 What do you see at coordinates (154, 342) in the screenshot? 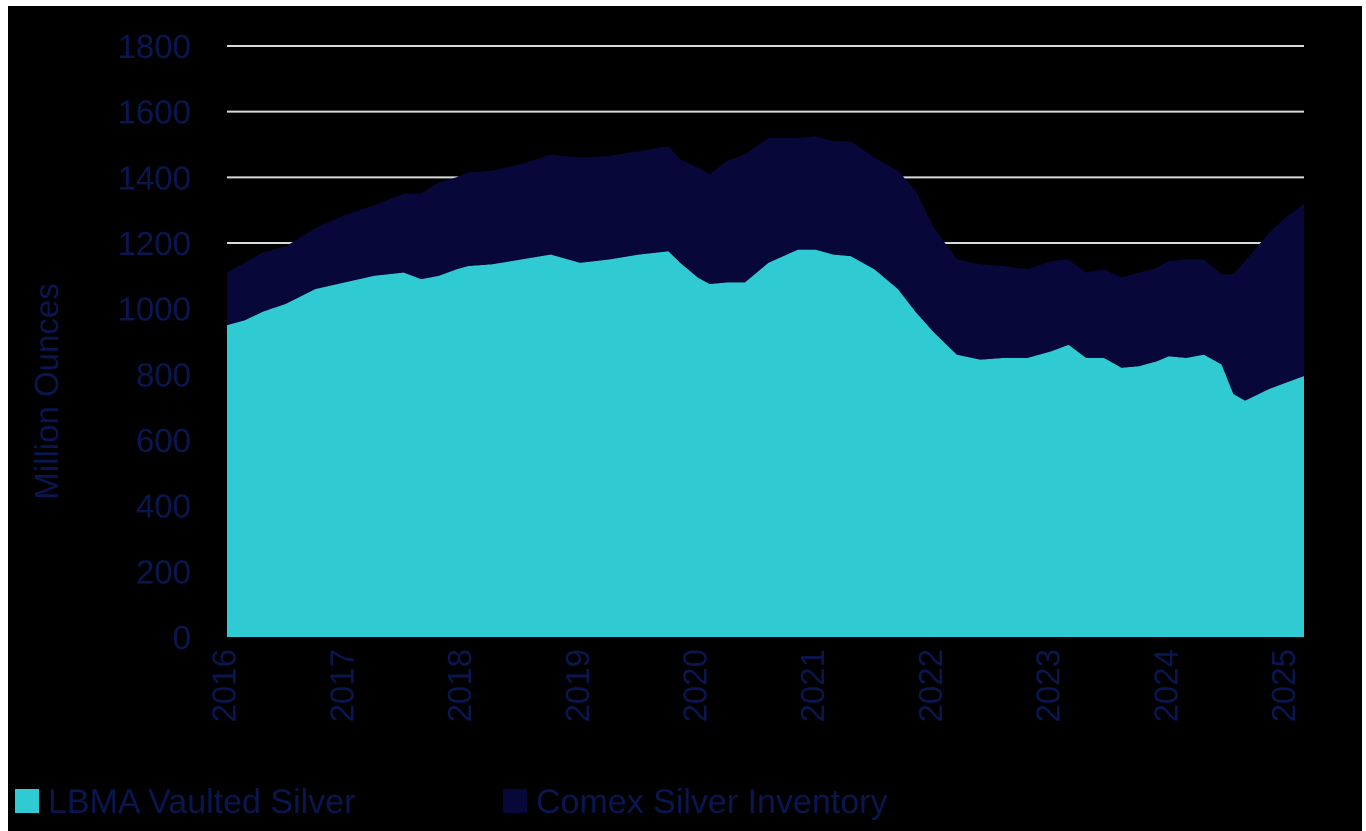
I see `y-axis-ticks: 0 200 400 600 800 1000 1200 1400 1600 1800` at bounding box center [154, 342].